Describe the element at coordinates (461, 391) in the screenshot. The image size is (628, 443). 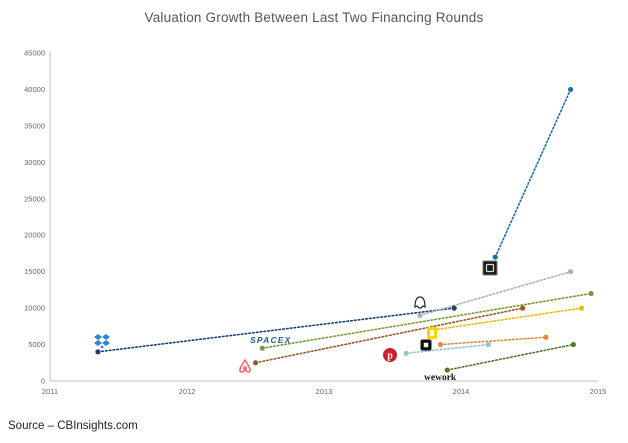
I see `x-tick-label: 2014` at that location.